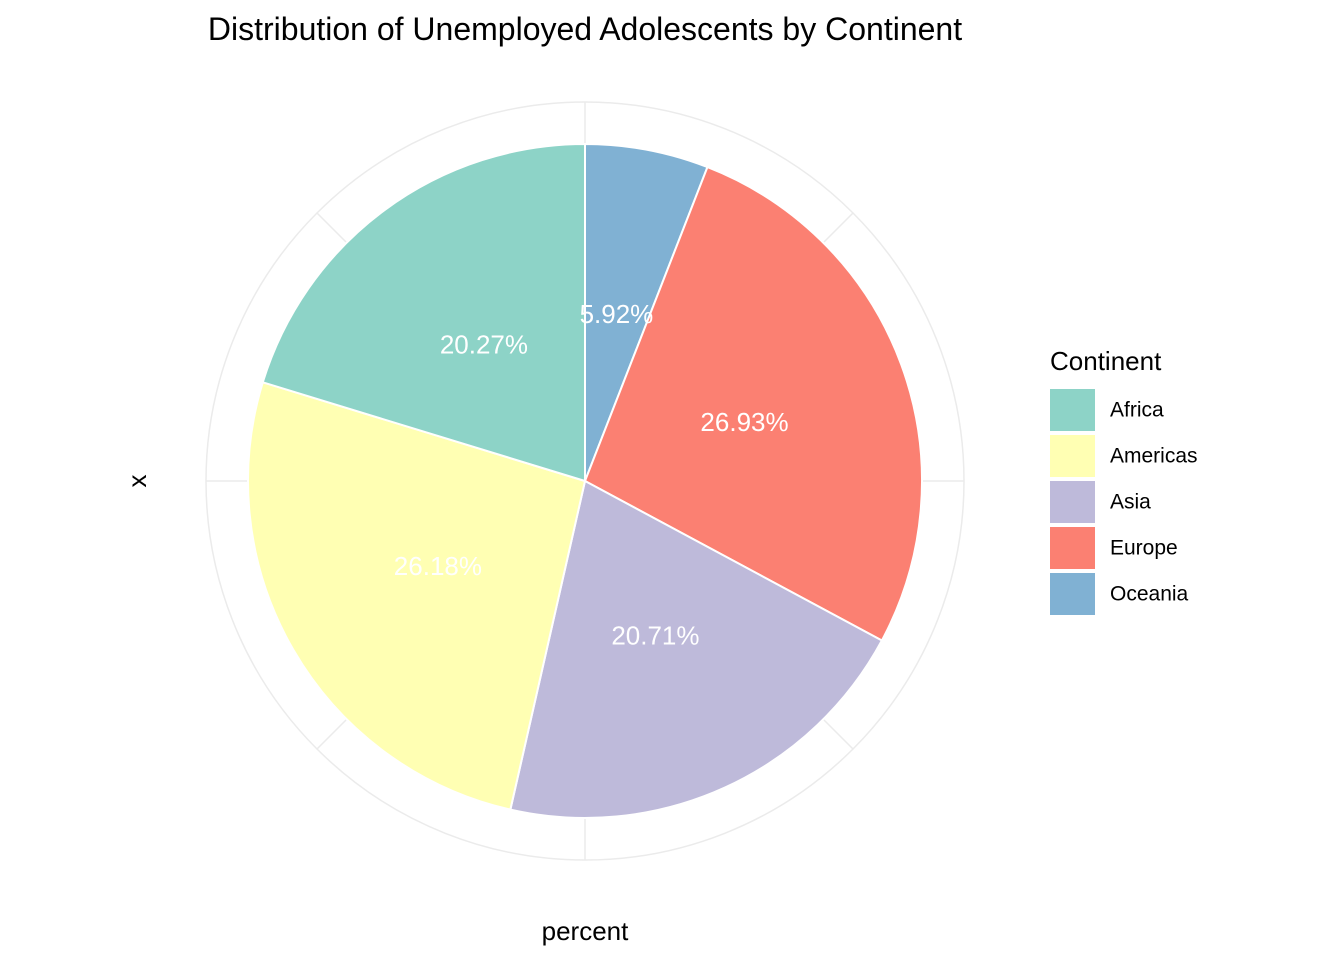  I want to click on slice-label-americas: 26.18%, so click(438, 566).